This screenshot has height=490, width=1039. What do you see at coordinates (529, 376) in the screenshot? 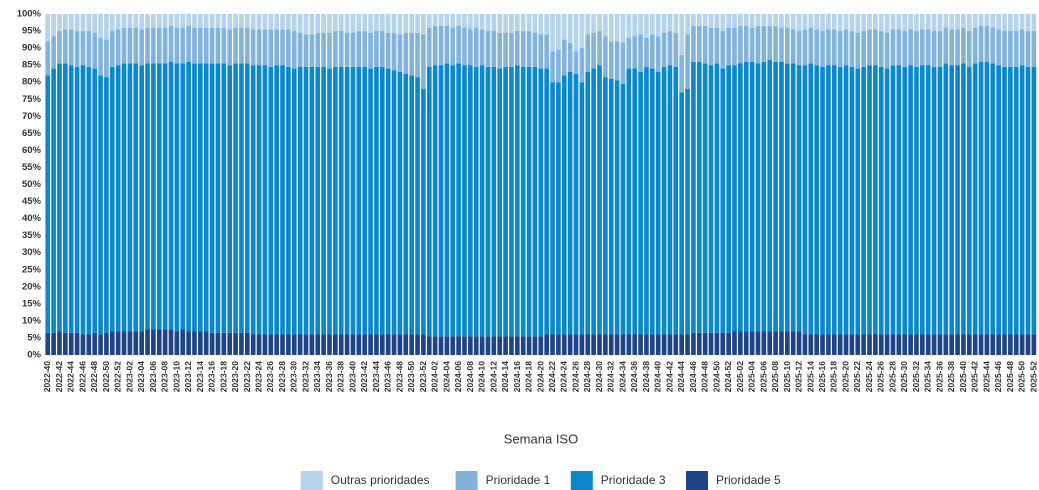
I see `x-tick-label: 2024-18` at bounding box center [529, 376].